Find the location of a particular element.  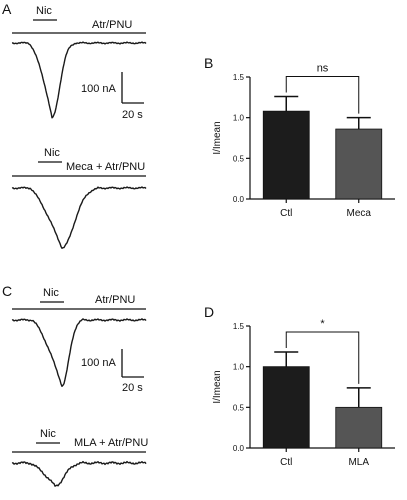

panel-b-letter: B is located at coordinates (208, 63).